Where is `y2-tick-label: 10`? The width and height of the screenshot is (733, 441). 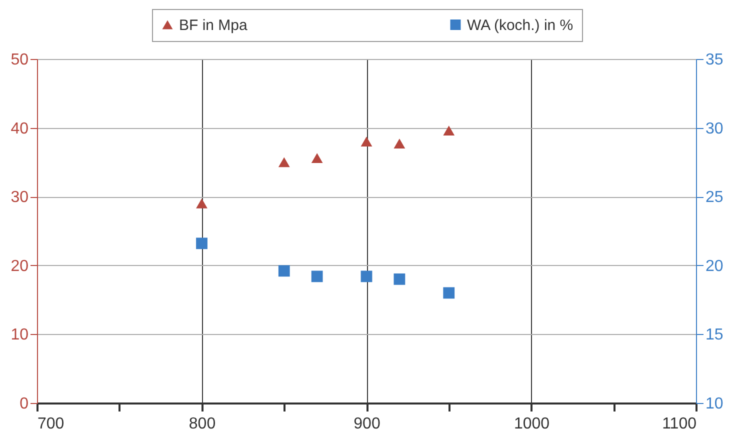
y2-tick-label: 10 is located at coordinates (715, 404).